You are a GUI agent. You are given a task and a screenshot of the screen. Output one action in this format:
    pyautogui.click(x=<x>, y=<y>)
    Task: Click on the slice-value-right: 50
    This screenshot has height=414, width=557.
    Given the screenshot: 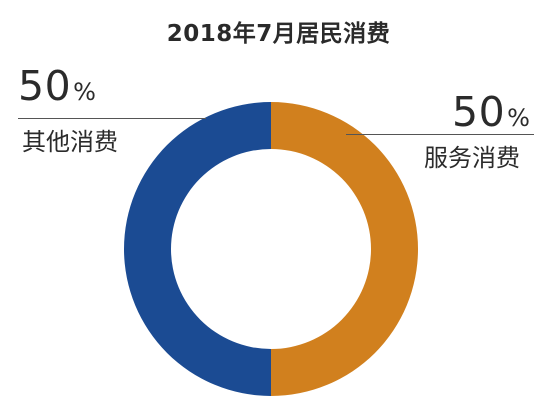 What is the action you would take?
    pyautogui.click(x=479, y=112)
    